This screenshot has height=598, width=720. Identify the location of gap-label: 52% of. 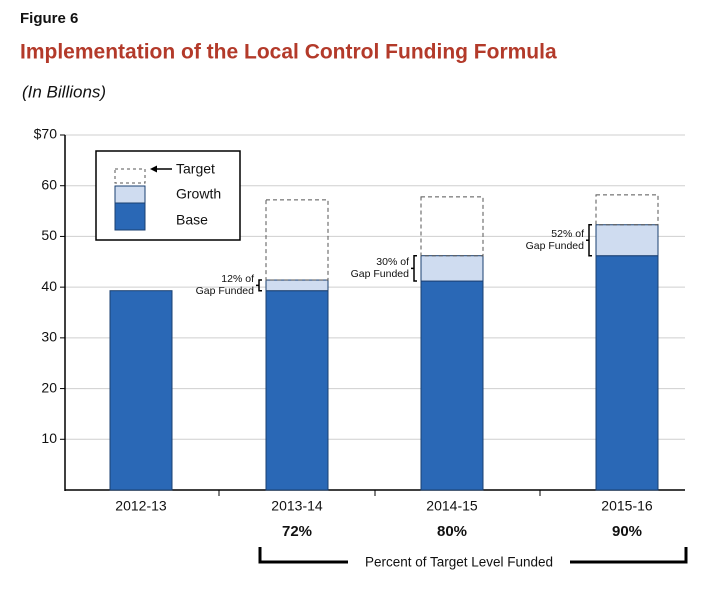
(567, 234).